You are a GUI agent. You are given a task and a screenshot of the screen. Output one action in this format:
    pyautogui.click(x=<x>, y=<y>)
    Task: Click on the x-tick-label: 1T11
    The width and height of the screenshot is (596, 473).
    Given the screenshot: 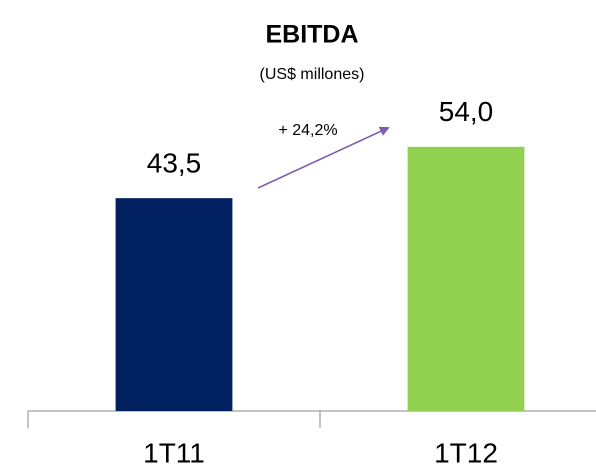 What is the action you would take?
    pyautogui.click(x=174, y=452)
    